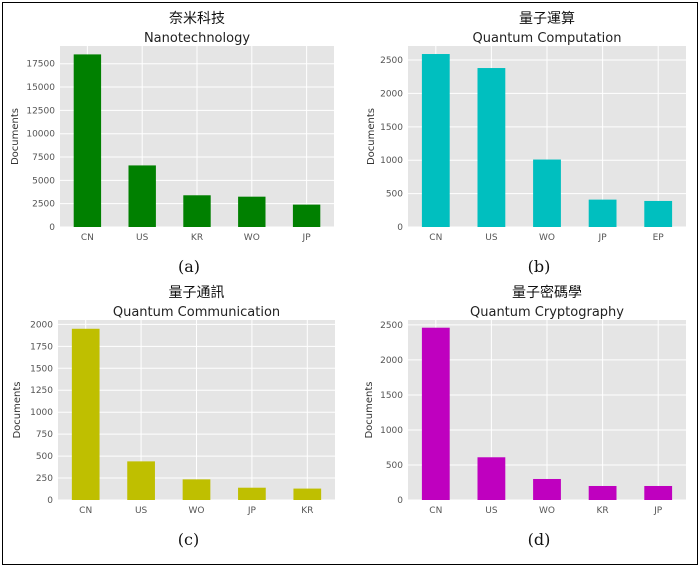 Image resolution: width=700 pixels, height=567 pixels. Describe the element at coordinates (658, 213) in the screenshot. I see `bar-ep` at that location.